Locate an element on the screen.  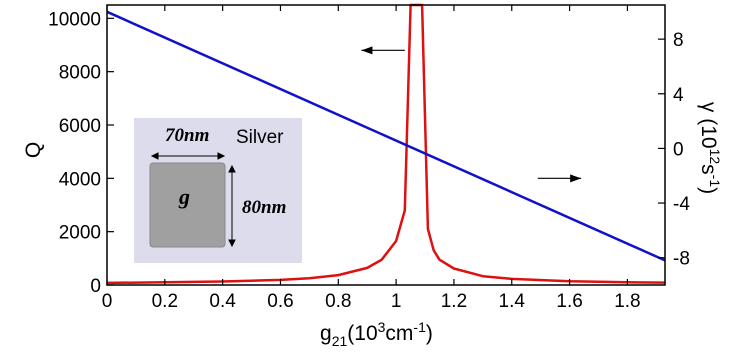
y-right-axis-title-pre: γ (10 is located at coordinates (708, 125).